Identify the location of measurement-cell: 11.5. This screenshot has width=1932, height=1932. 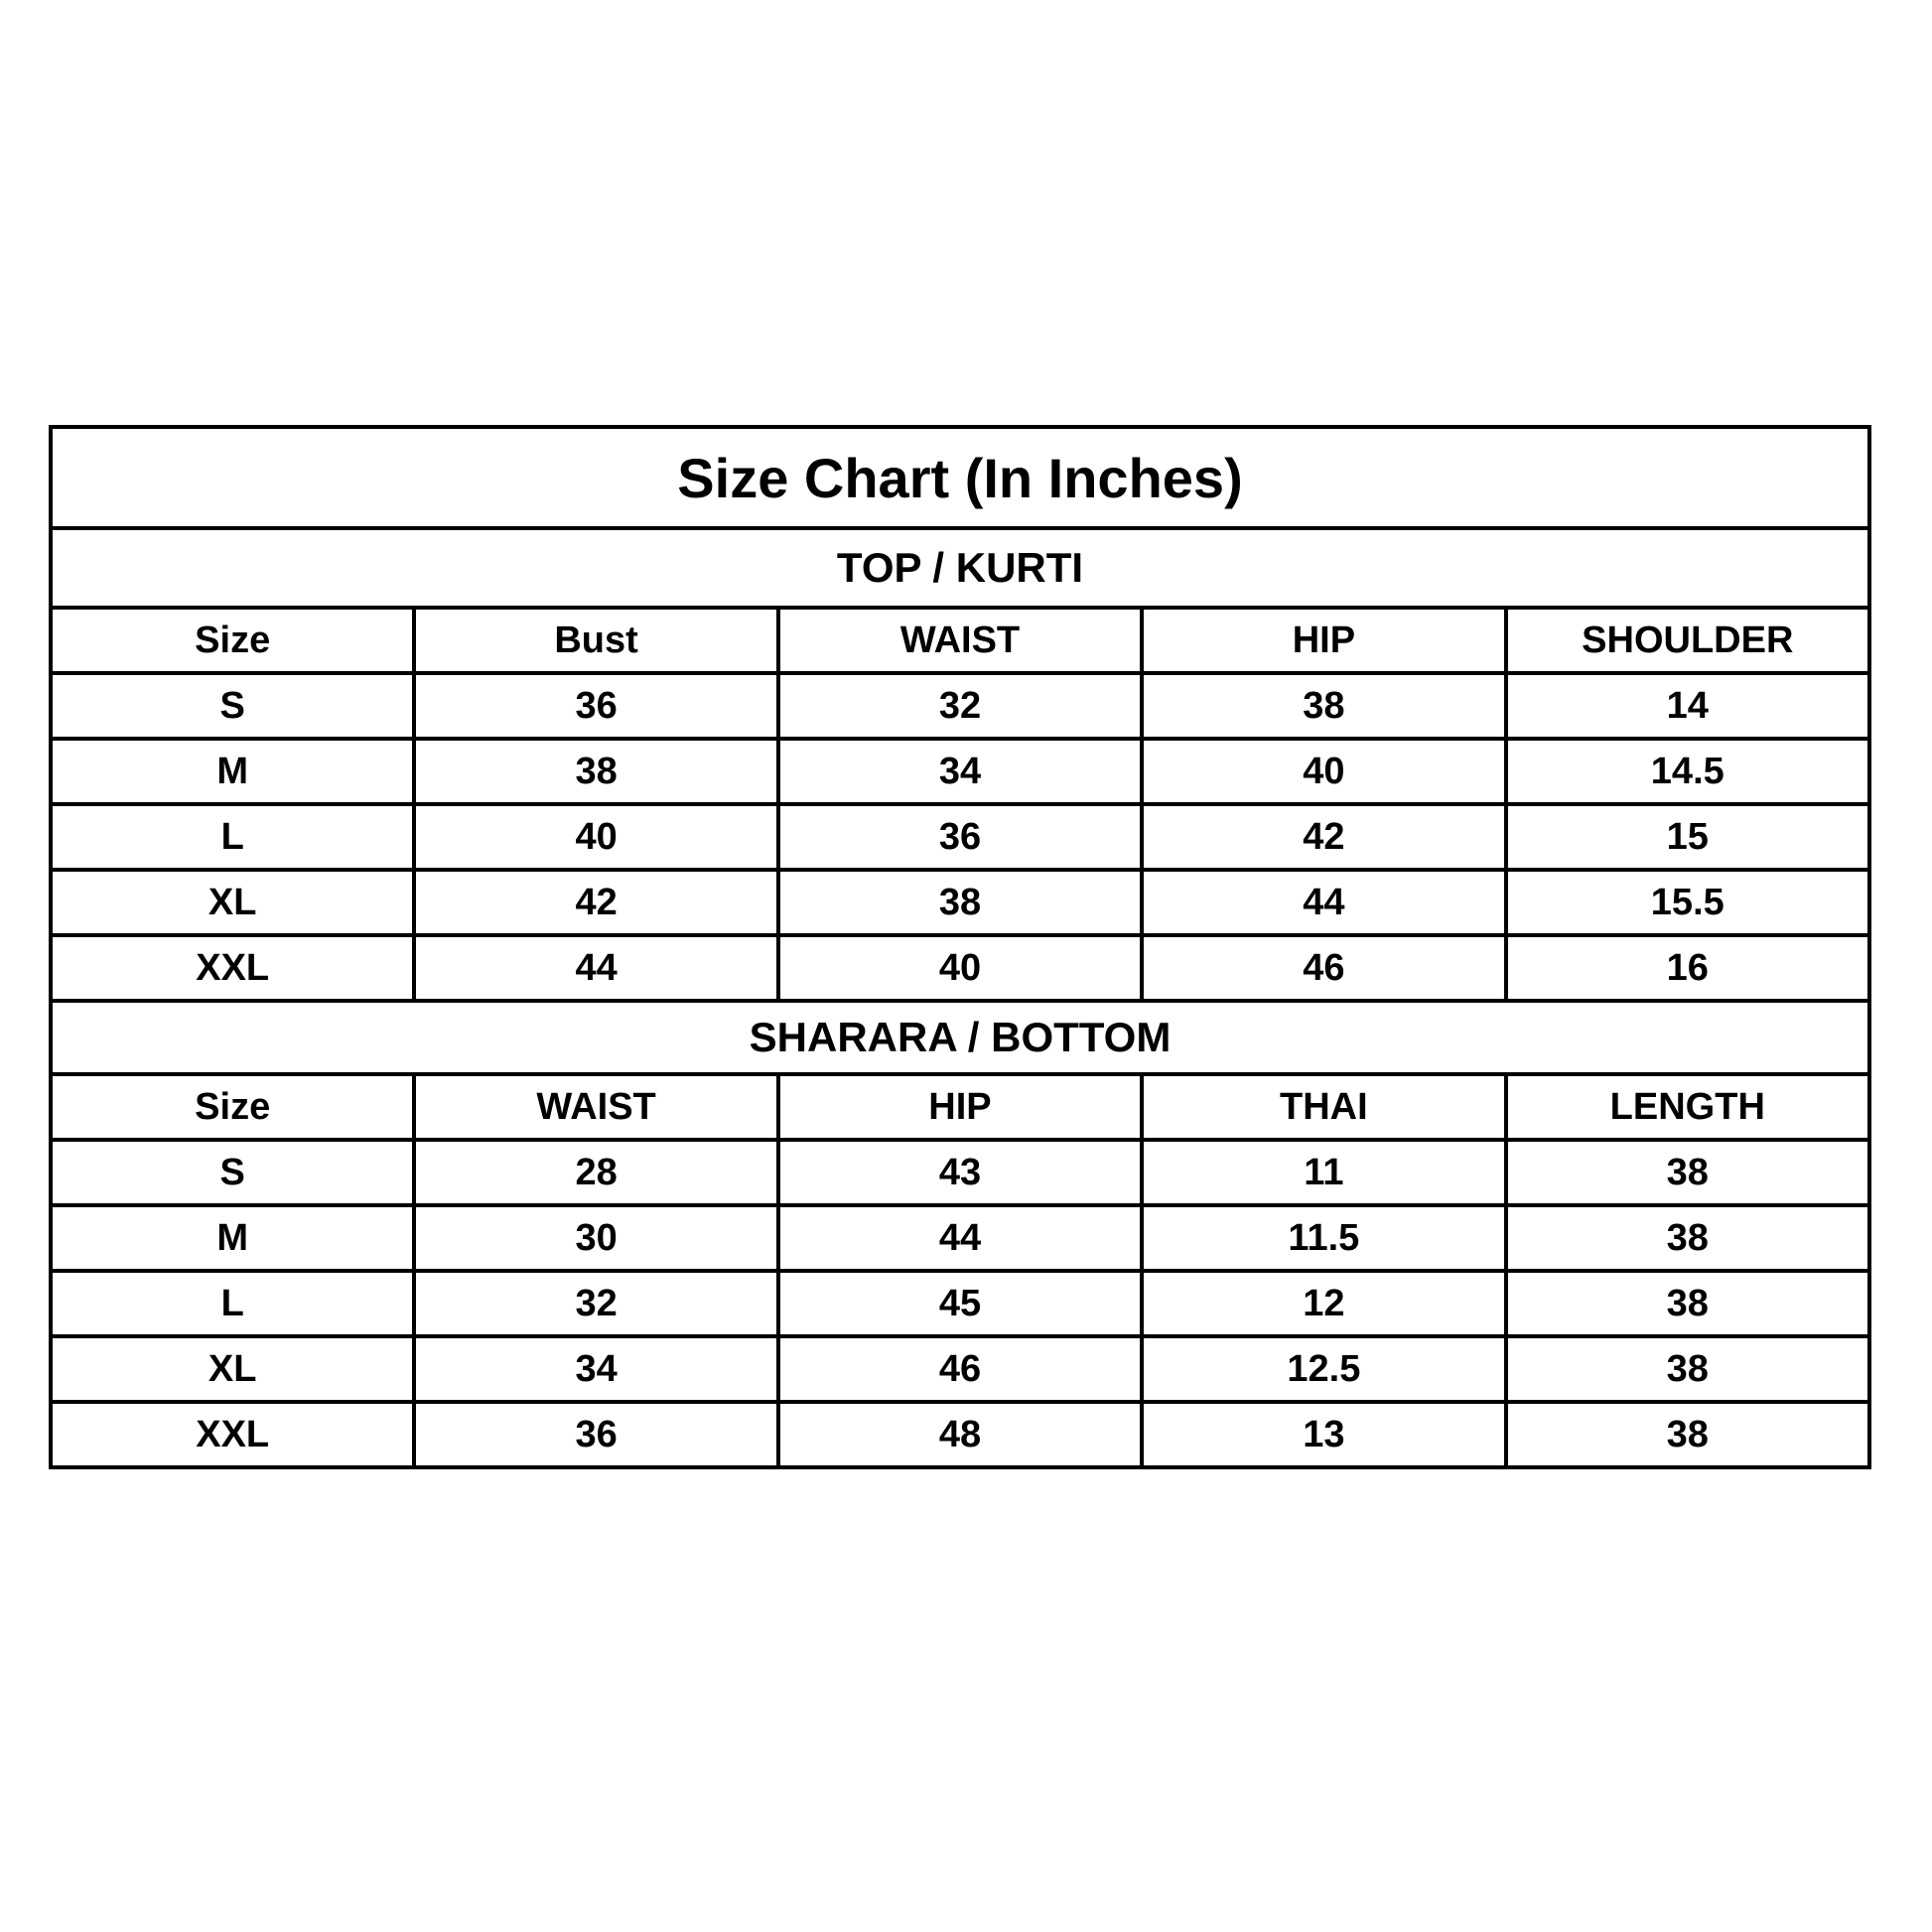
(1324, 1238).